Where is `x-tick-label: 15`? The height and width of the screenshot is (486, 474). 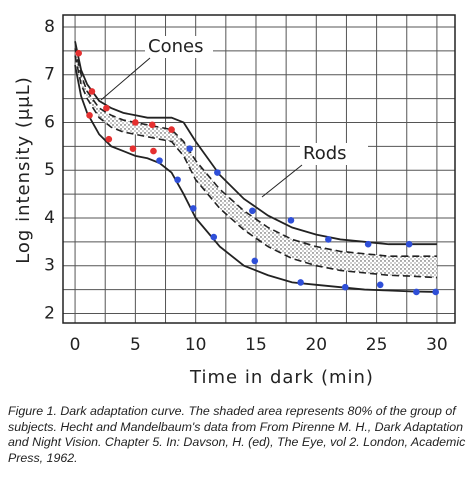 x-tick-label: 15 is located at coordinates (256, 345).